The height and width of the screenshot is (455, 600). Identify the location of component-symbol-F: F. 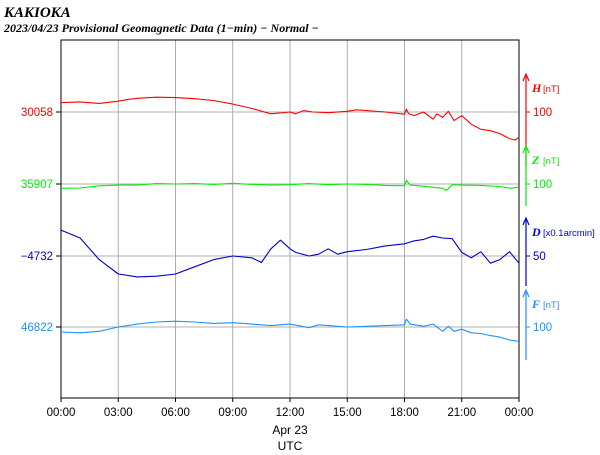
(535, 304).